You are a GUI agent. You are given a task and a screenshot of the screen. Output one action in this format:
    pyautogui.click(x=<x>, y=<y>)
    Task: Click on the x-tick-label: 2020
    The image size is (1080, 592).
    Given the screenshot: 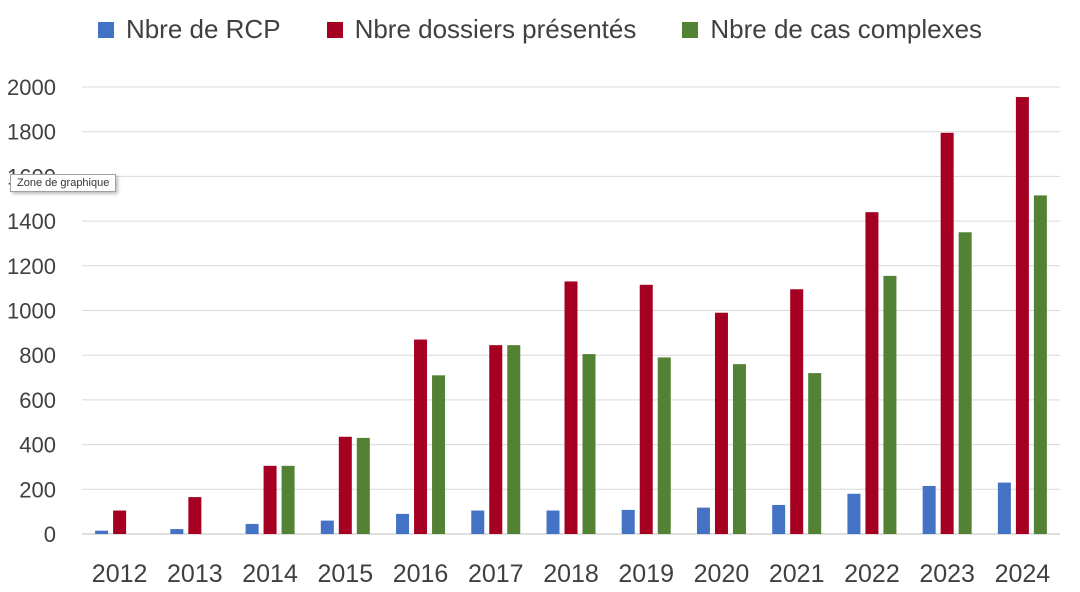 What is the action you would take?
    pyautogui.click(x=722, y=574)
    